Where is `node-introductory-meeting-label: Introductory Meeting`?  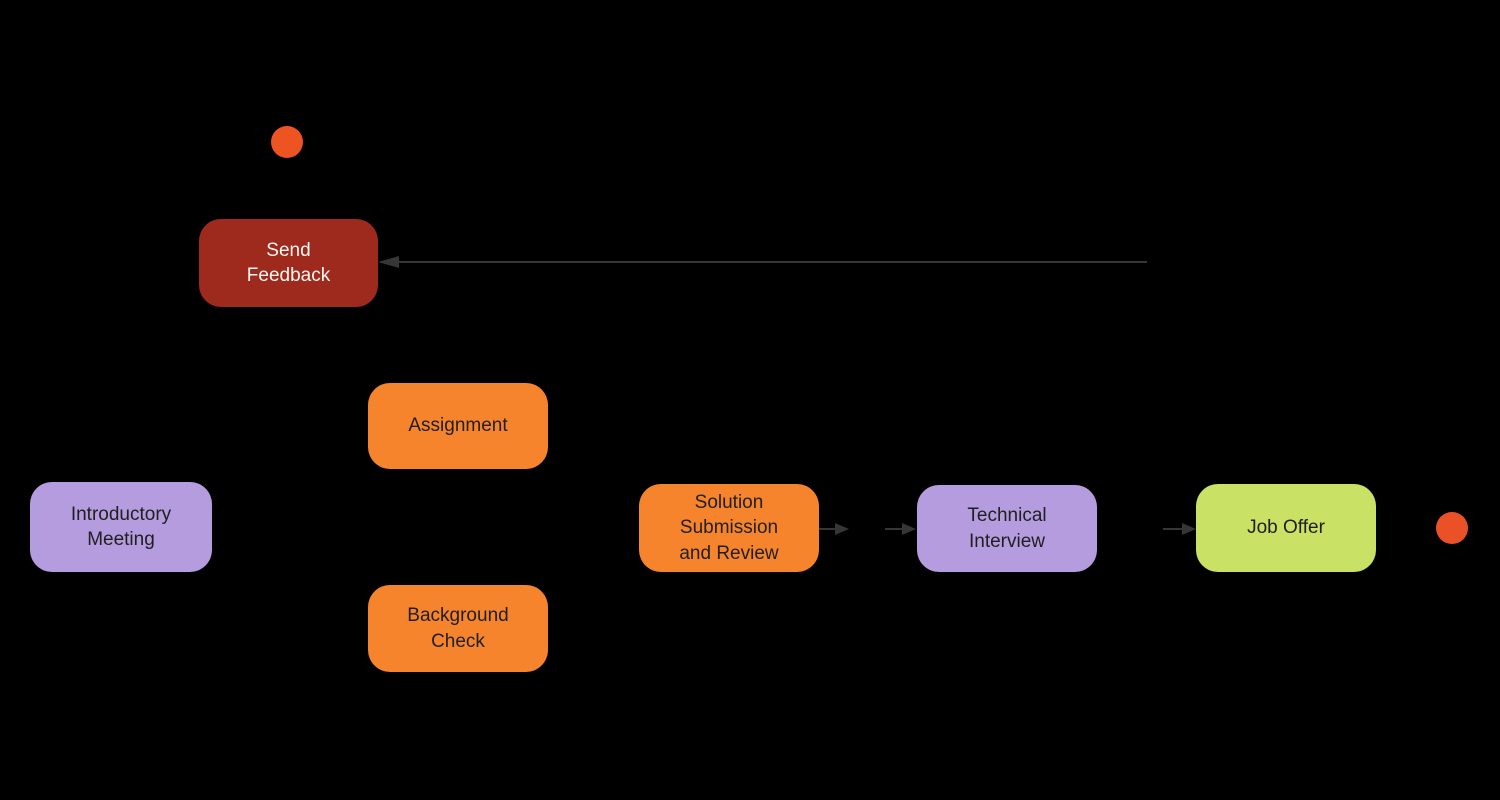 node-introductory-meeting-label: Introductory Meeting is located at coordinates (121, 526).